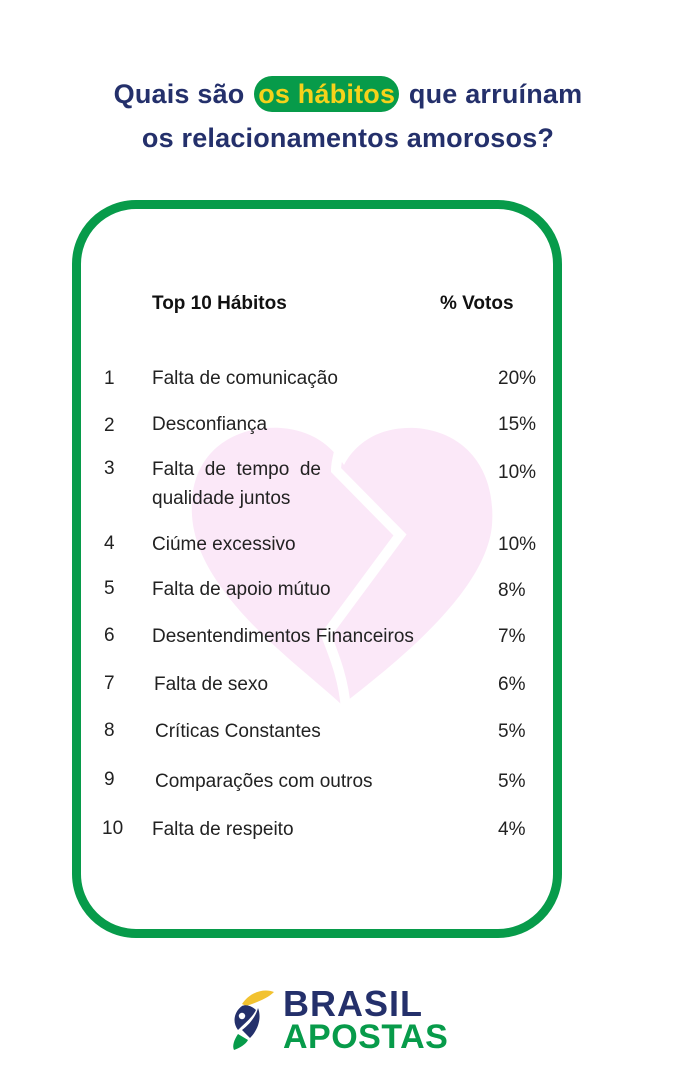 The height and width of the screenshot is (1088, 696). What do you see at coordinates (517, 424) in the screenshot?
I see `row-votes: 15%` at bounding box center [517, 424].